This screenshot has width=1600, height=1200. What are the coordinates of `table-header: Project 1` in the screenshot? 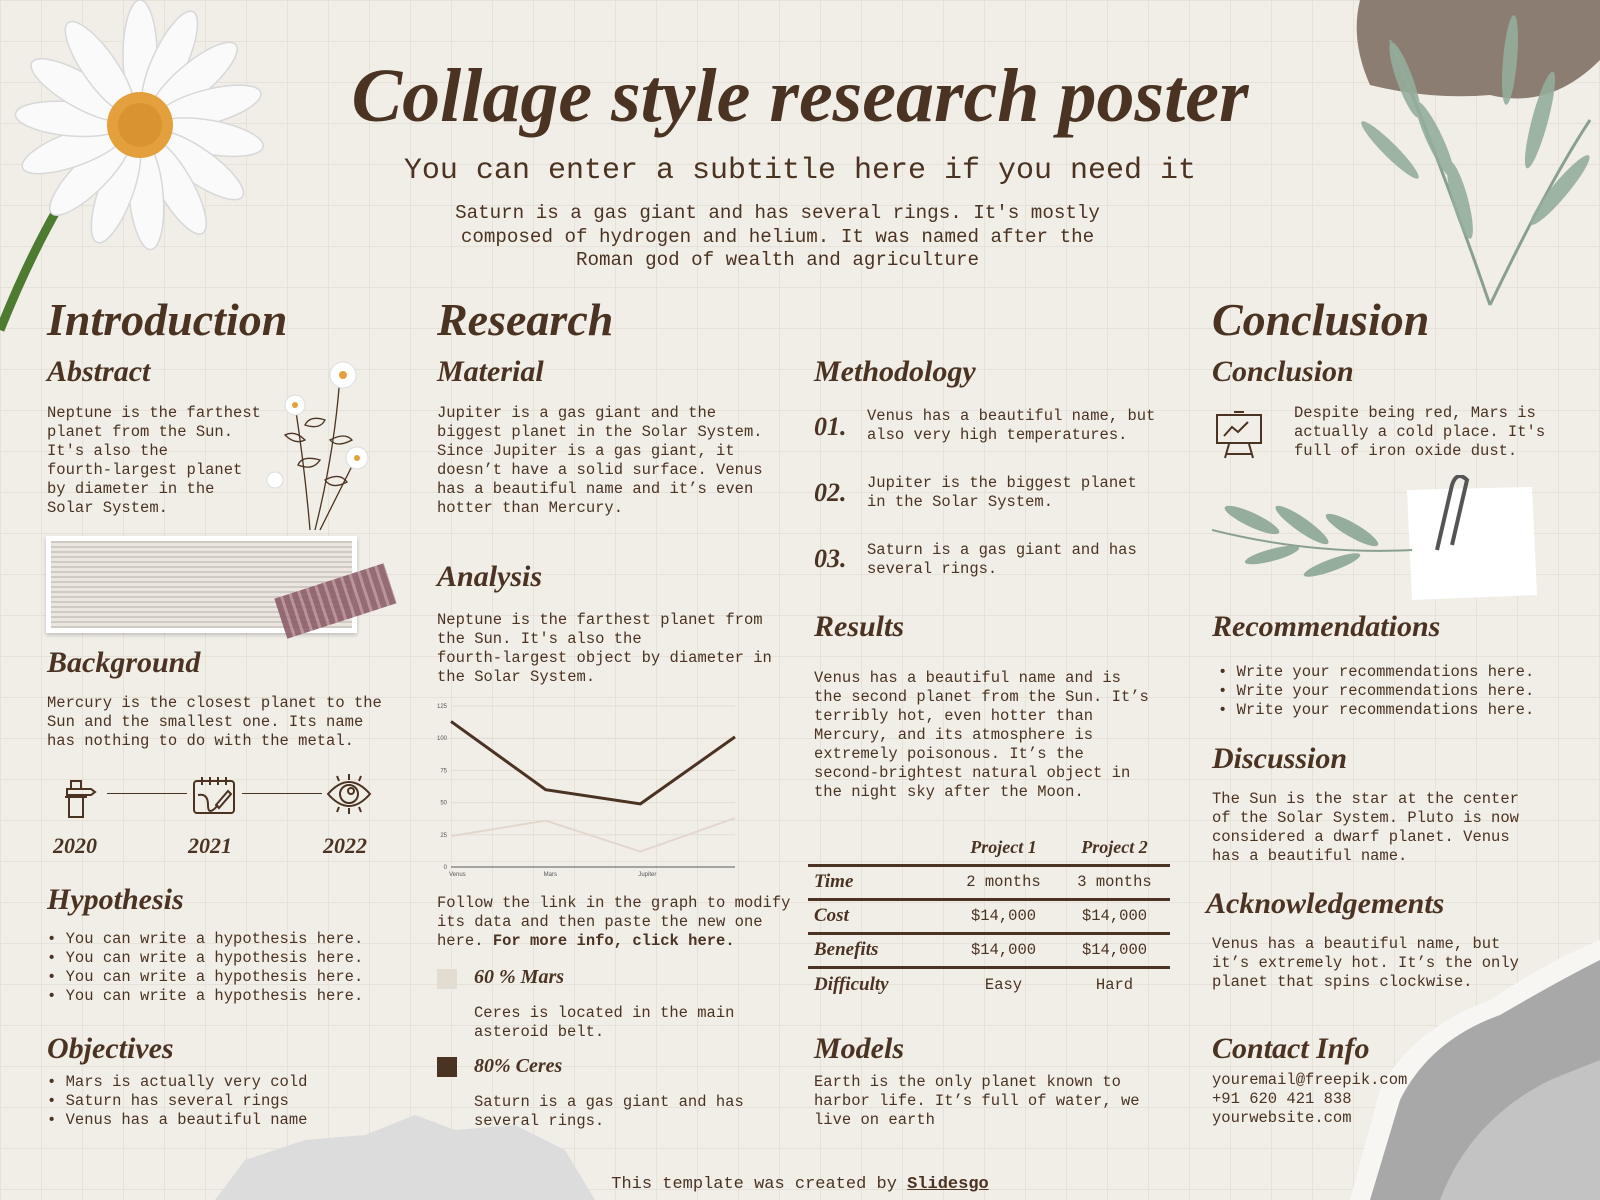 It's located at (1003, 849).